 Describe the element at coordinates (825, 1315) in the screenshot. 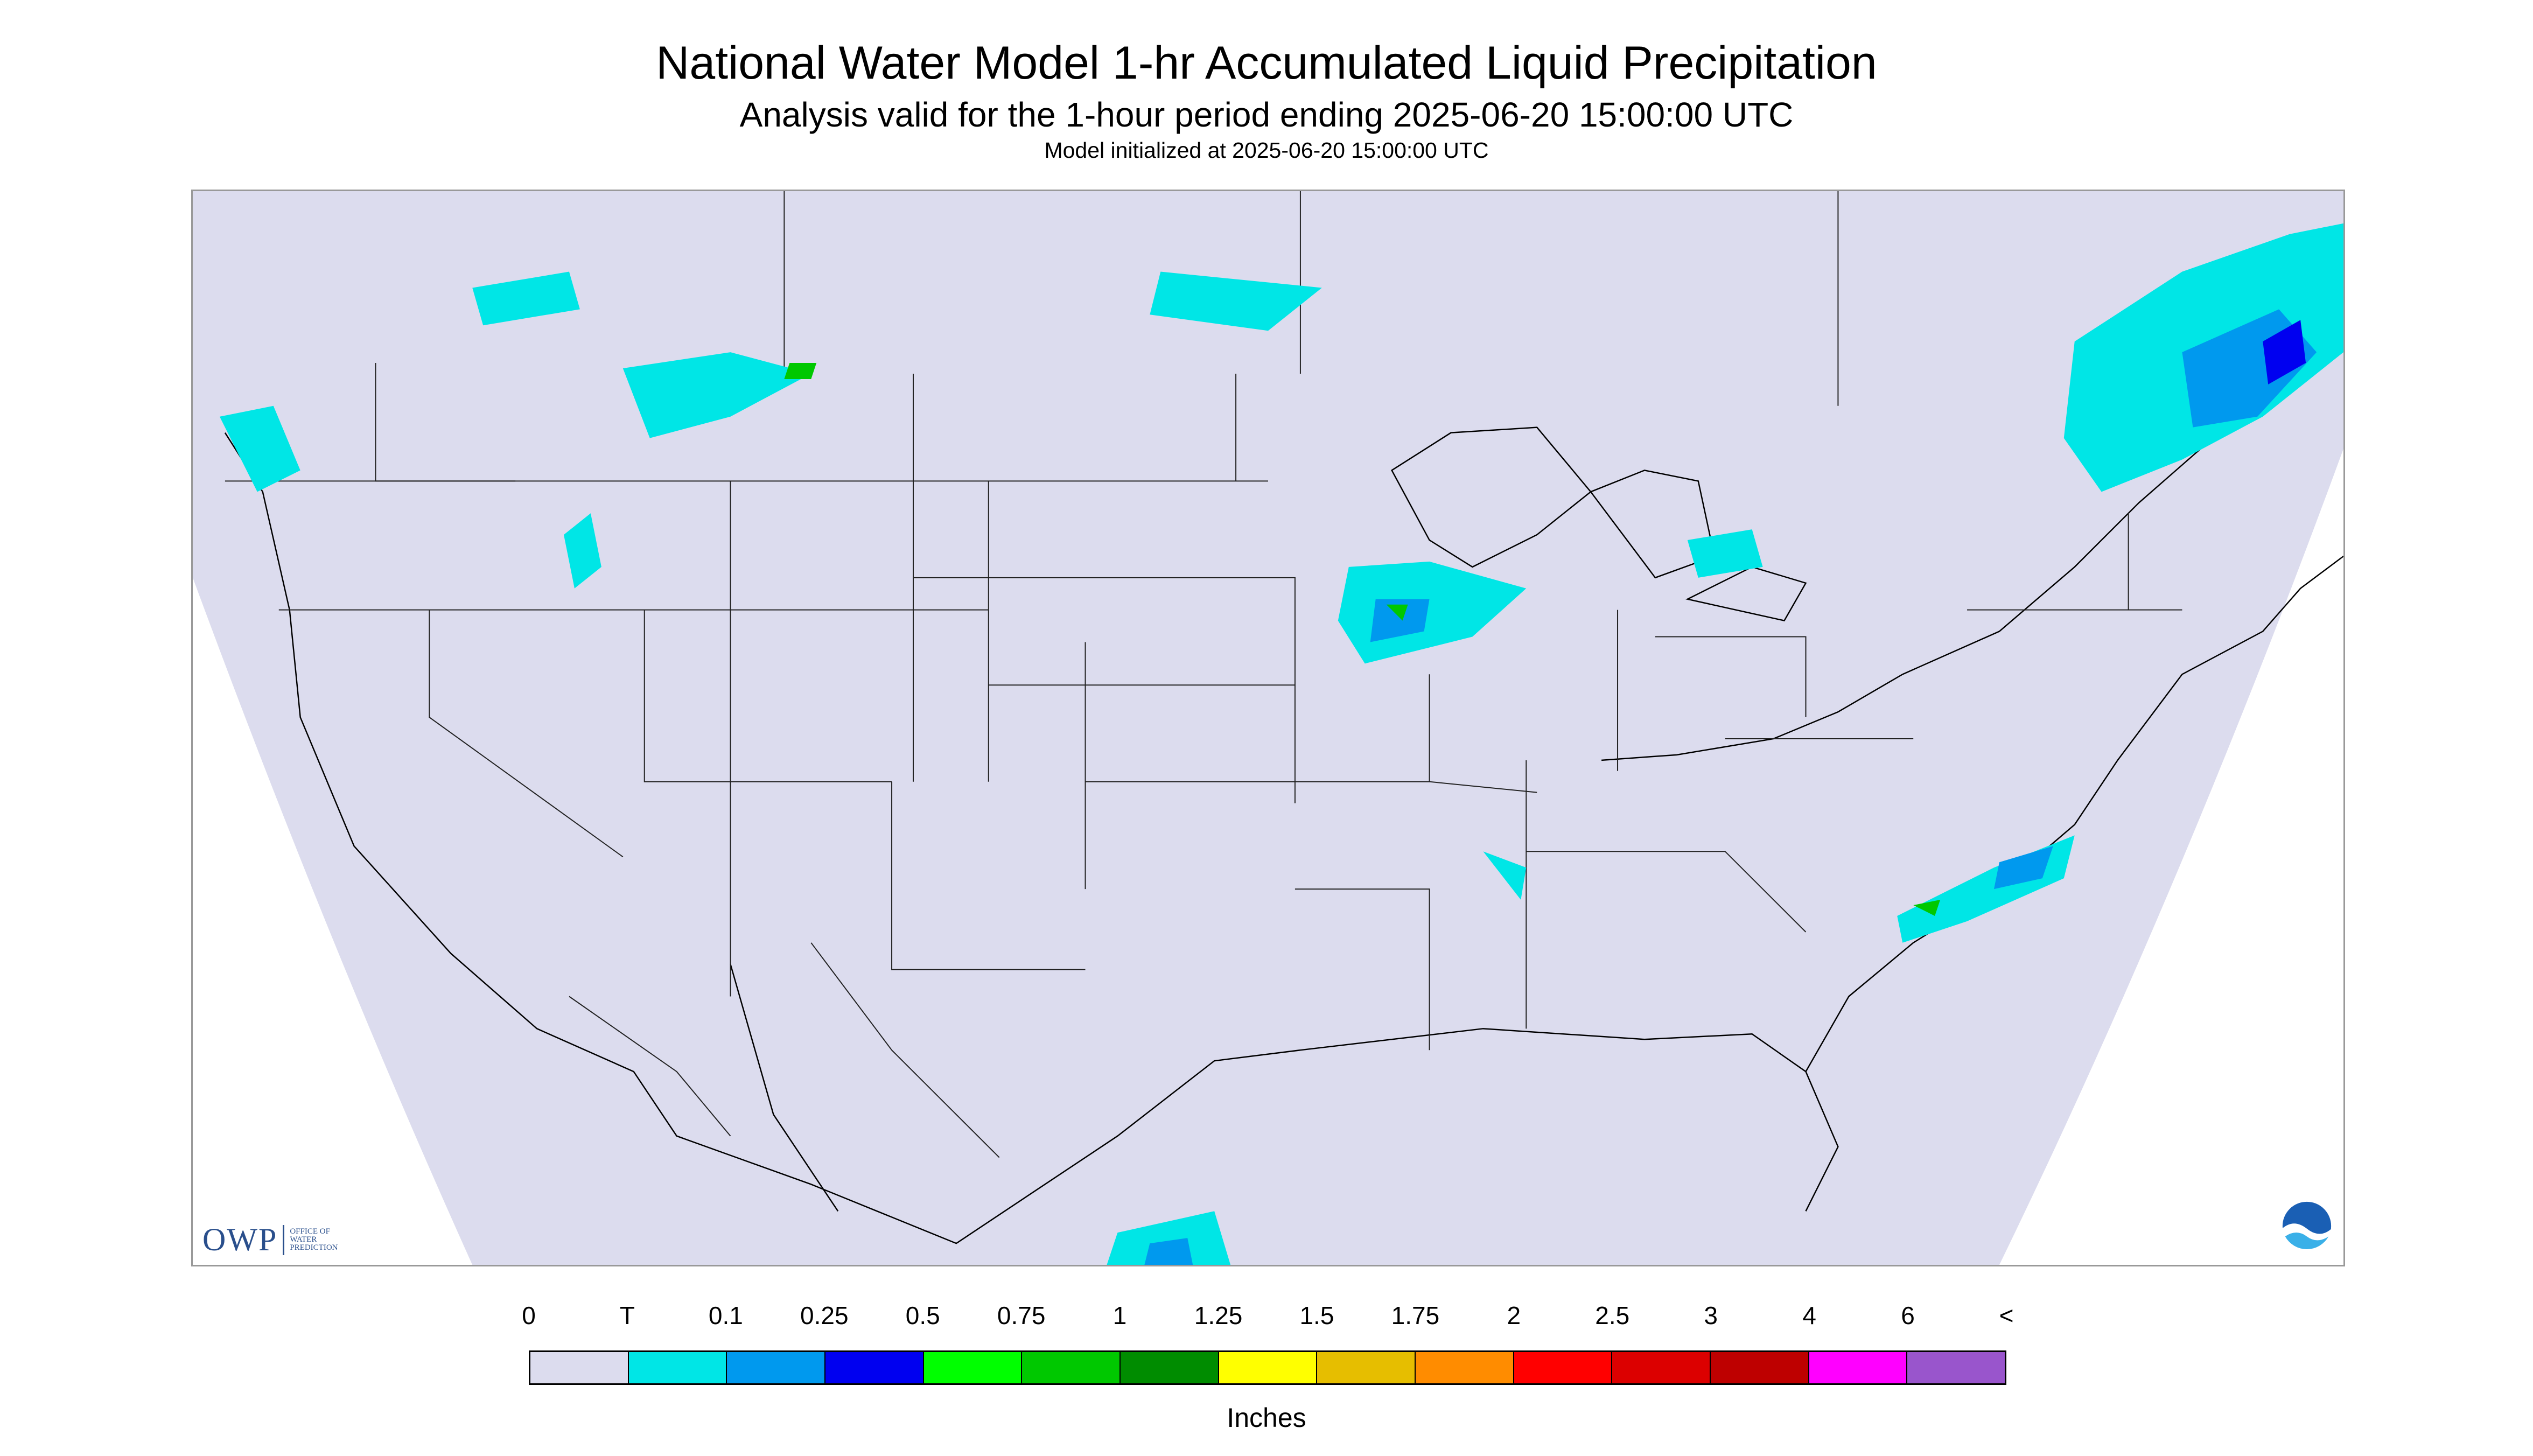

I see `legend-tick-label: 0.25` at that location.